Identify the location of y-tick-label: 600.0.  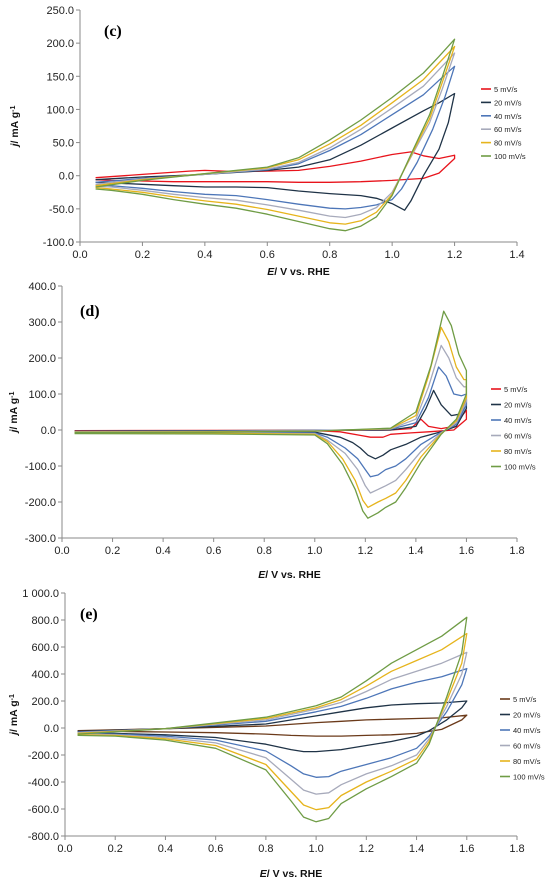
(45, 648).